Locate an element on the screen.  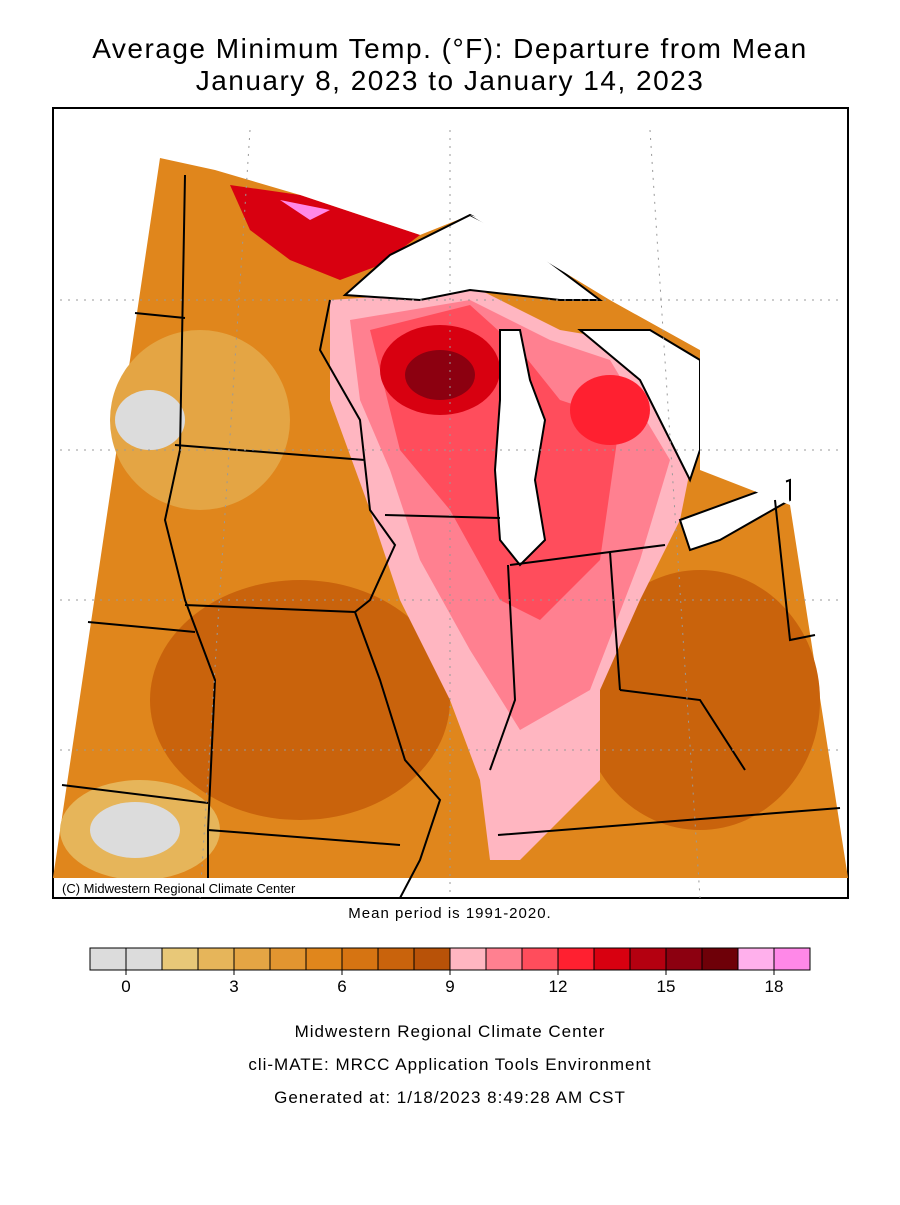
lake-huron is located at coordinates (639, 406).